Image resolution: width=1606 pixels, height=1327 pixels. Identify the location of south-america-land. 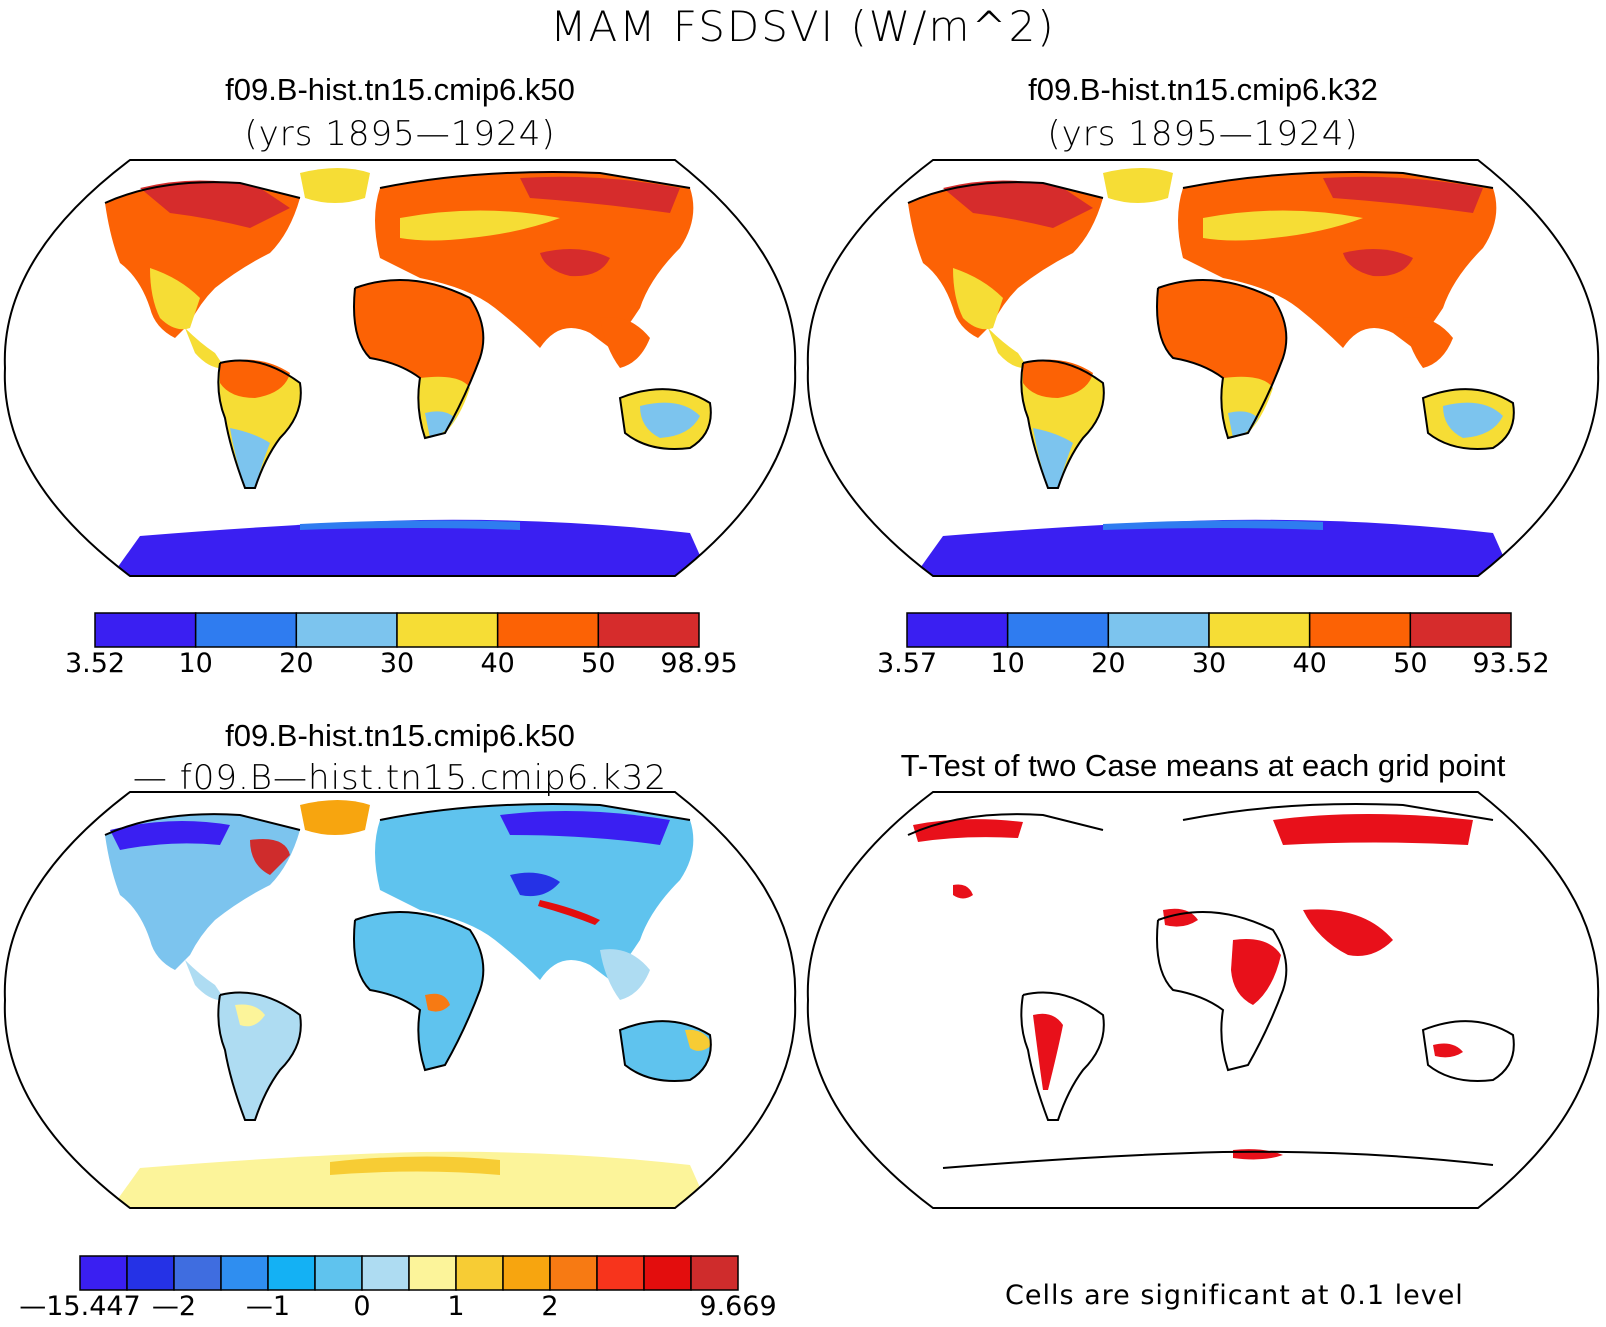
(259, 1056).